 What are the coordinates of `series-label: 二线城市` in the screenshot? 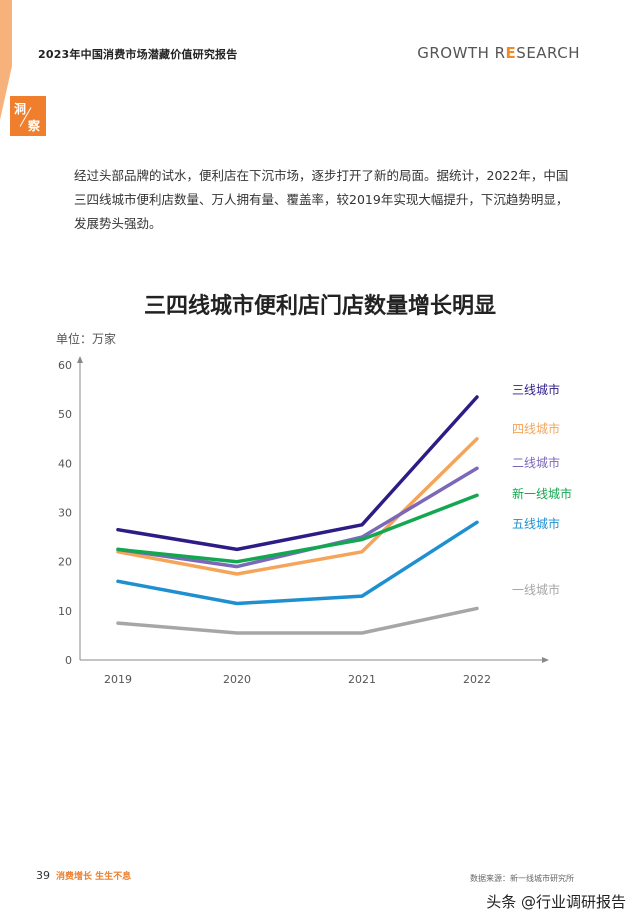 It's located at (536, 462).